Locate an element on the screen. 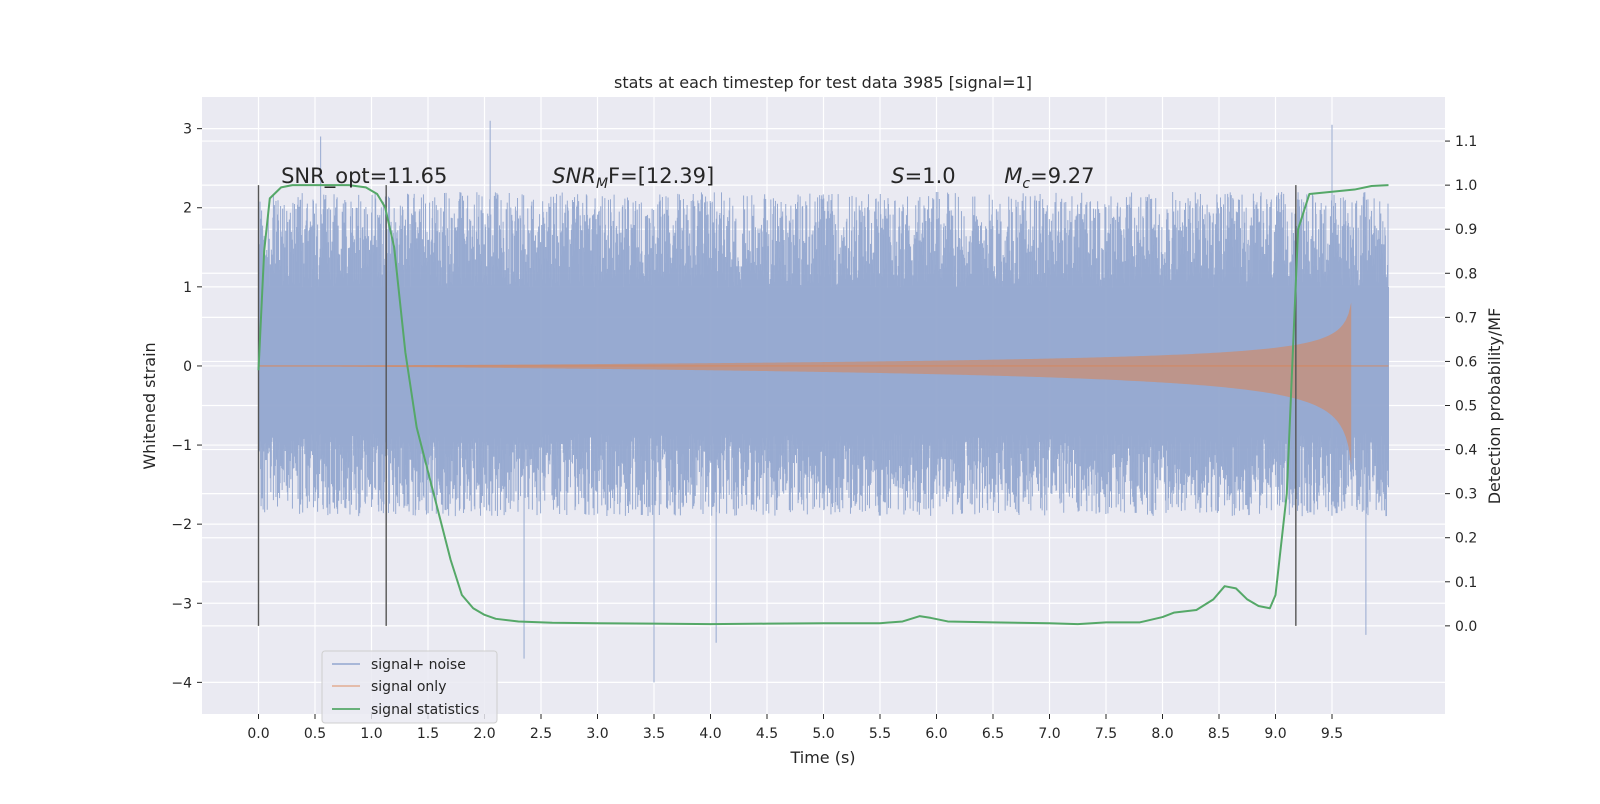  x-tick-label: 4.5 is located at coordinates (767, 734).